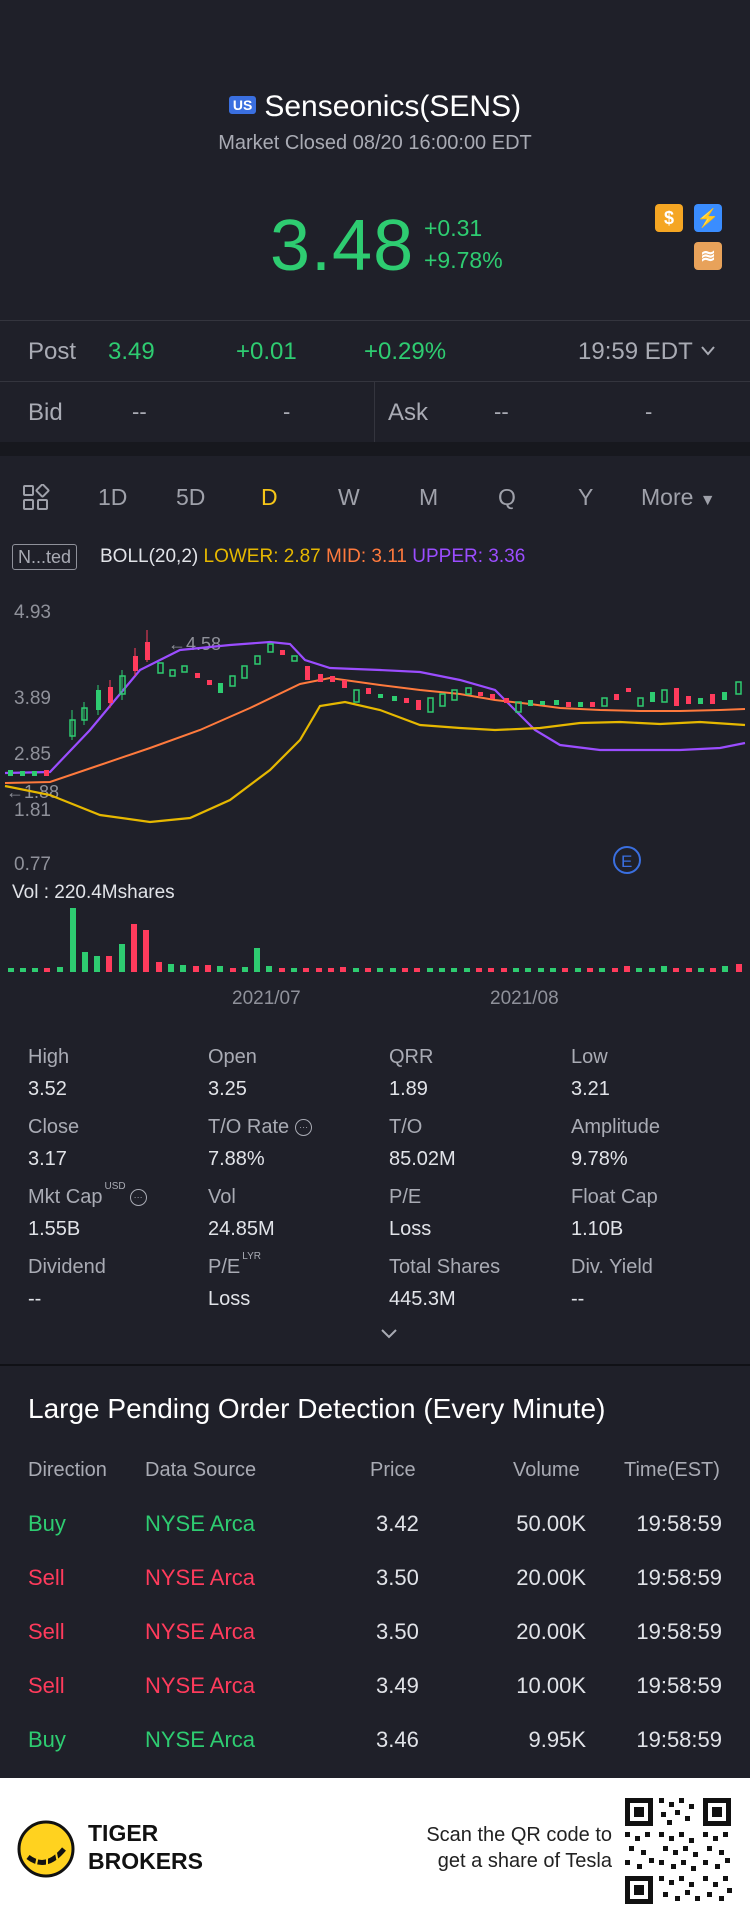  Describe the element at coordinates (54, 1229) in the screenshot. I see `stat-value-mkt-cap: 1.55B` at that location.